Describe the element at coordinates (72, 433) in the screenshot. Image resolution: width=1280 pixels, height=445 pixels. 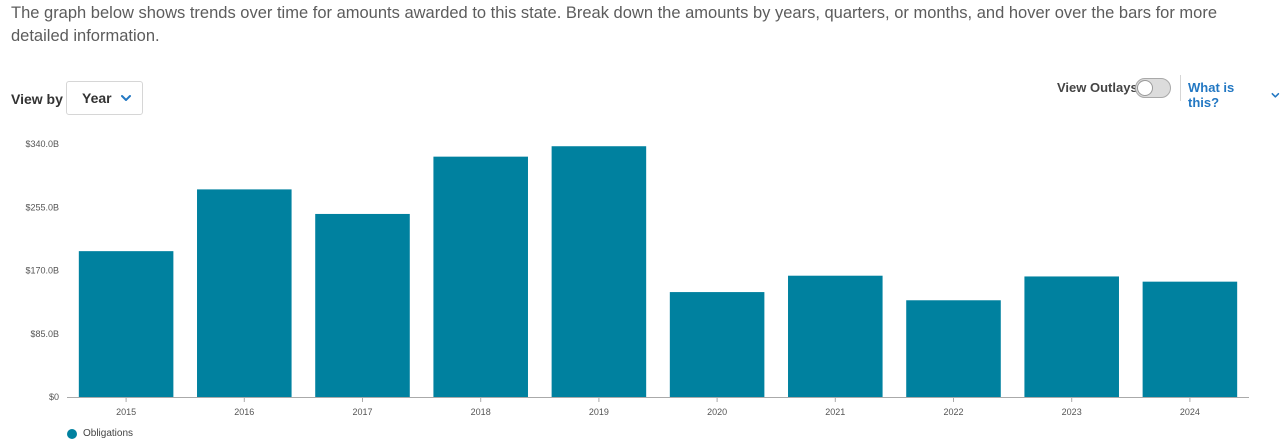
I see `legend-swatch` at that location.